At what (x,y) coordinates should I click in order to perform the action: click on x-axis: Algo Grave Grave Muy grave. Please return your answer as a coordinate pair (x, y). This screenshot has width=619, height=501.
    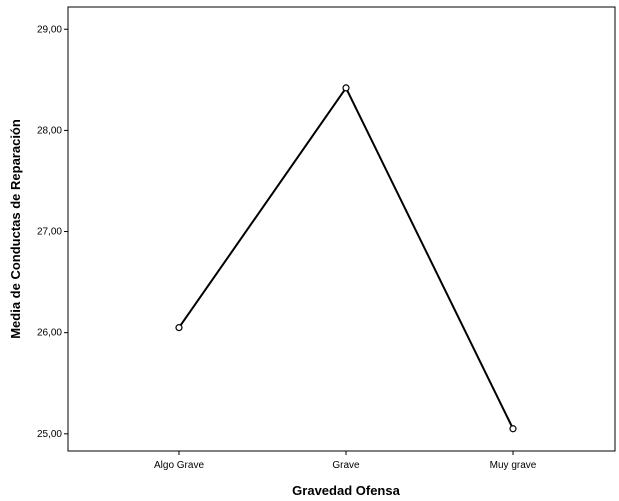
    Looking at the image, I should click on (345, 461).